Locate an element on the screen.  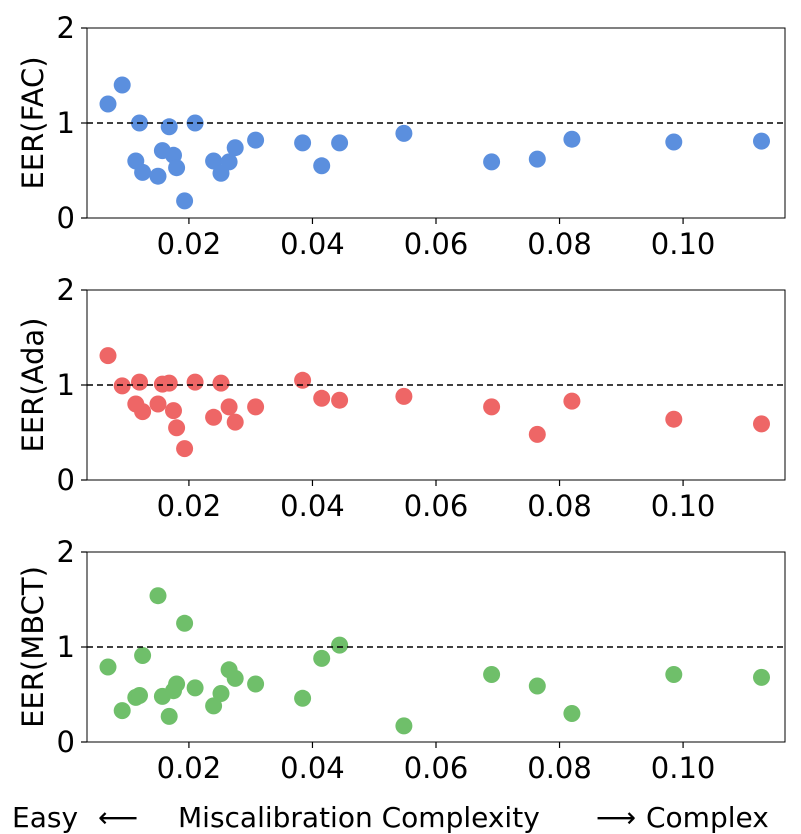
x-tick-label-ada: 0.06 is located at coordinates (436, 506).